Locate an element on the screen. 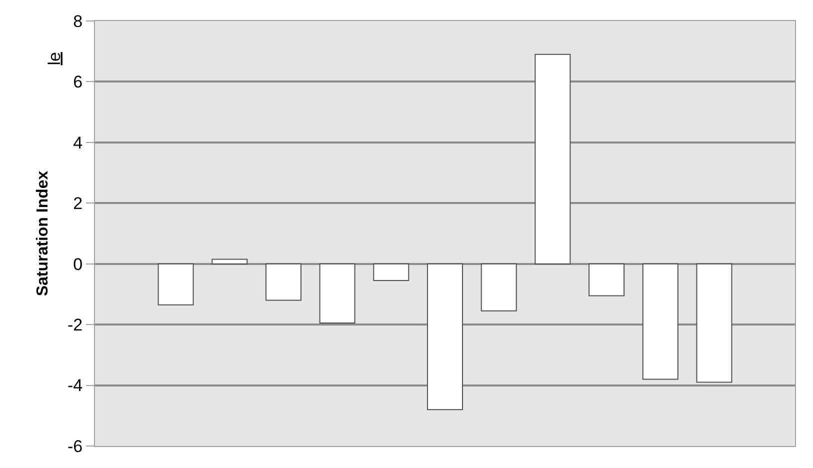 The width and height of the screenshot is (813, 468). y-tick-label: 2 is located at coordinates (78, 204).